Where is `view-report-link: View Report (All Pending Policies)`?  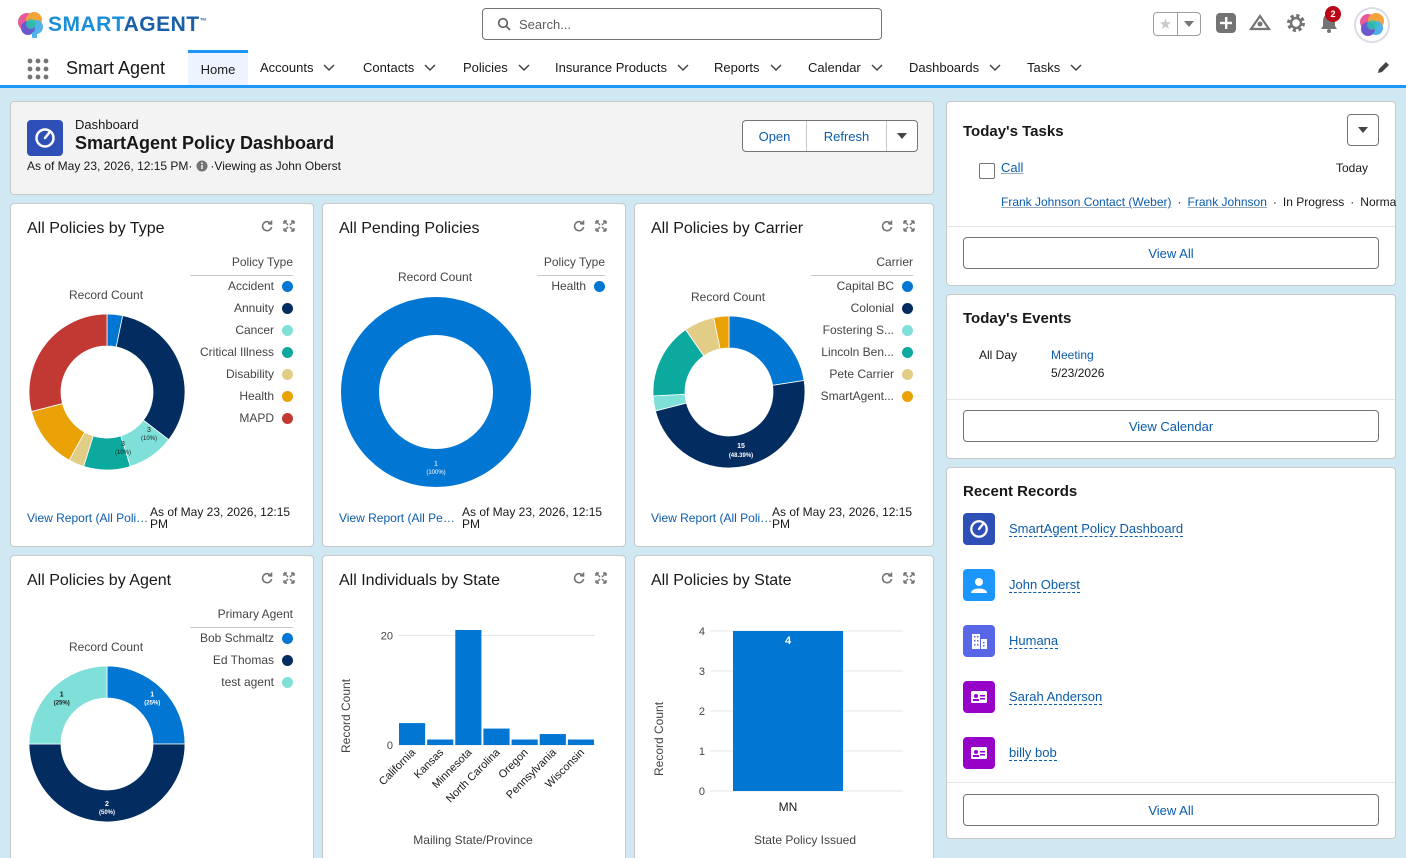 view-report-link: View Report (All Pending Policies) is located at coordinates (400, 518).